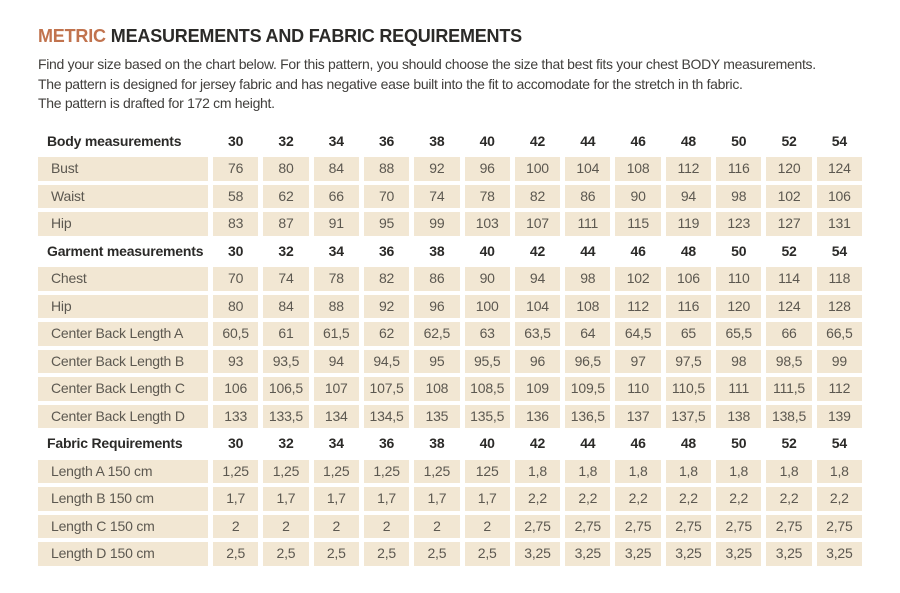 This screenshot has width=900, height=593. I want to click on value-cell: 76, so click(236, 169).